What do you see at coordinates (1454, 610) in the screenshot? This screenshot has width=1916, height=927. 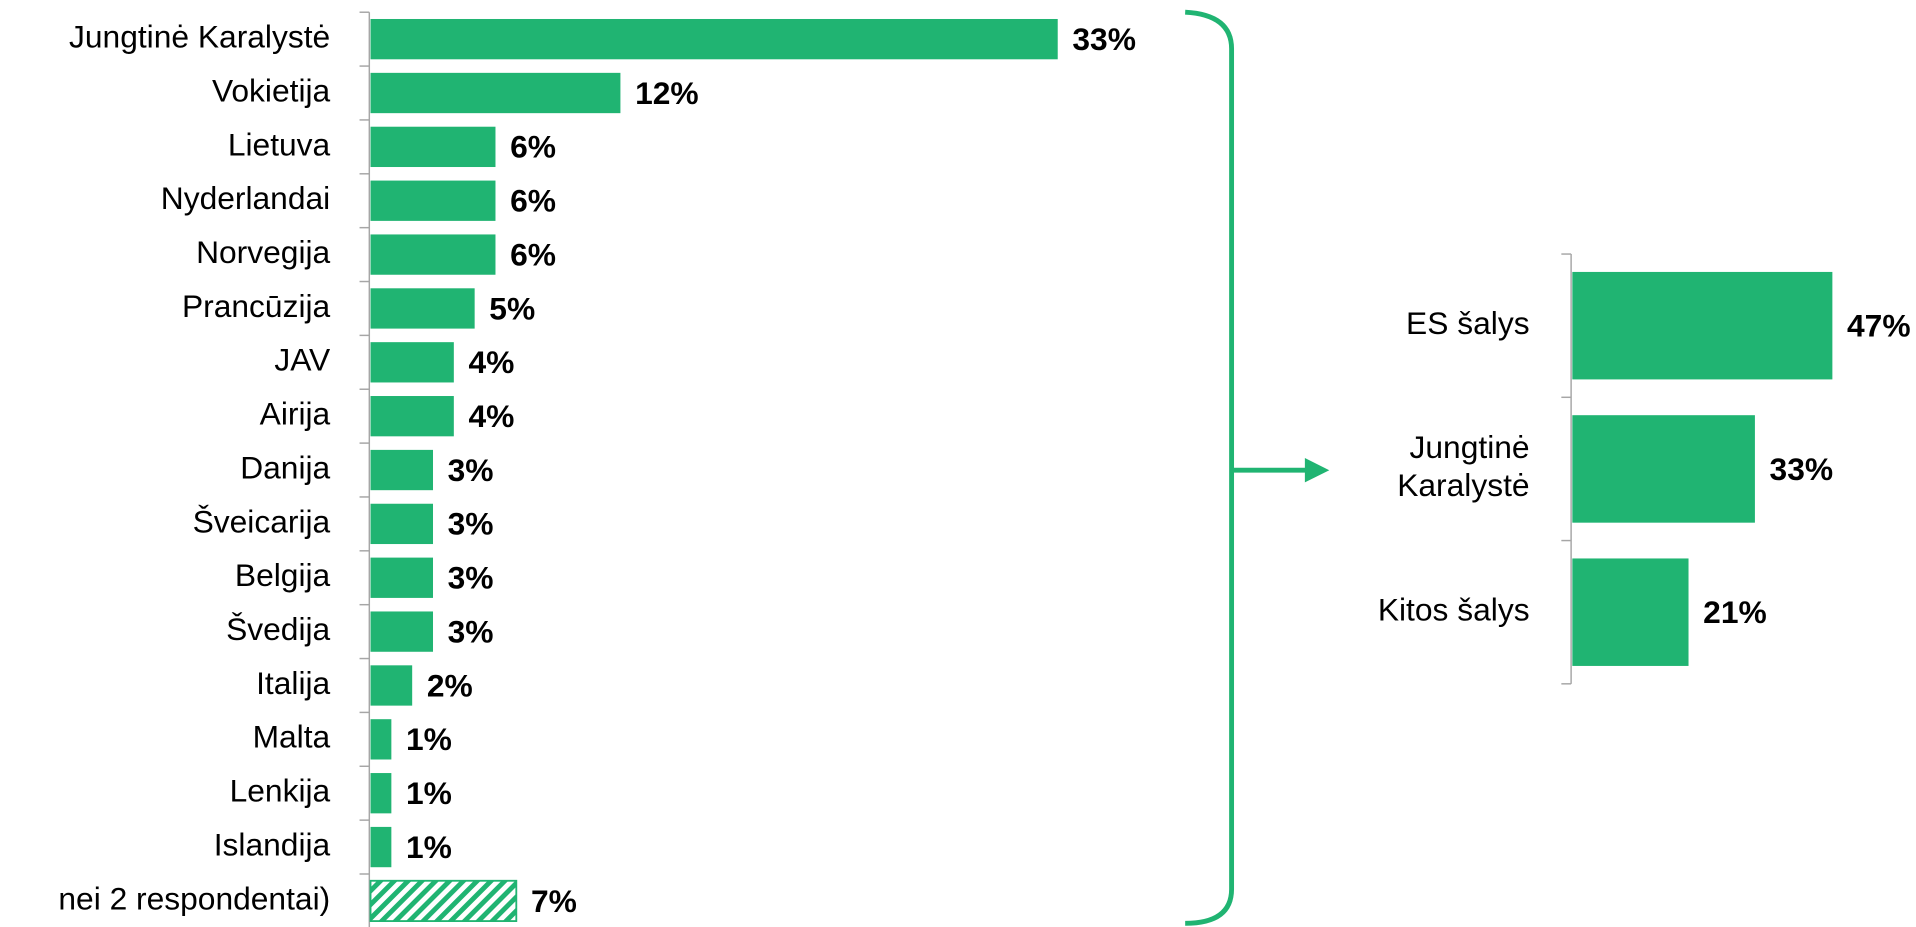 I see `category-label: Kitos šalys` at bounding box center [1454, 610].